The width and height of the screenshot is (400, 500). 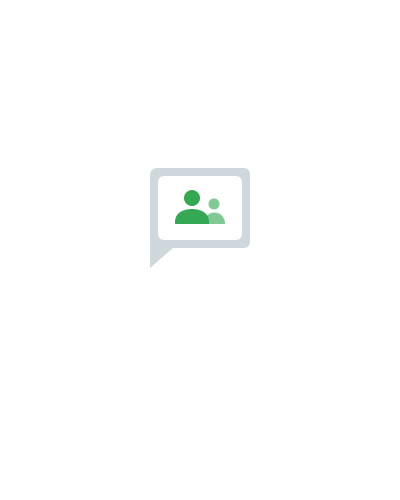 I want to click on chat-bubble-people-icon, so click(x=200, y=218).